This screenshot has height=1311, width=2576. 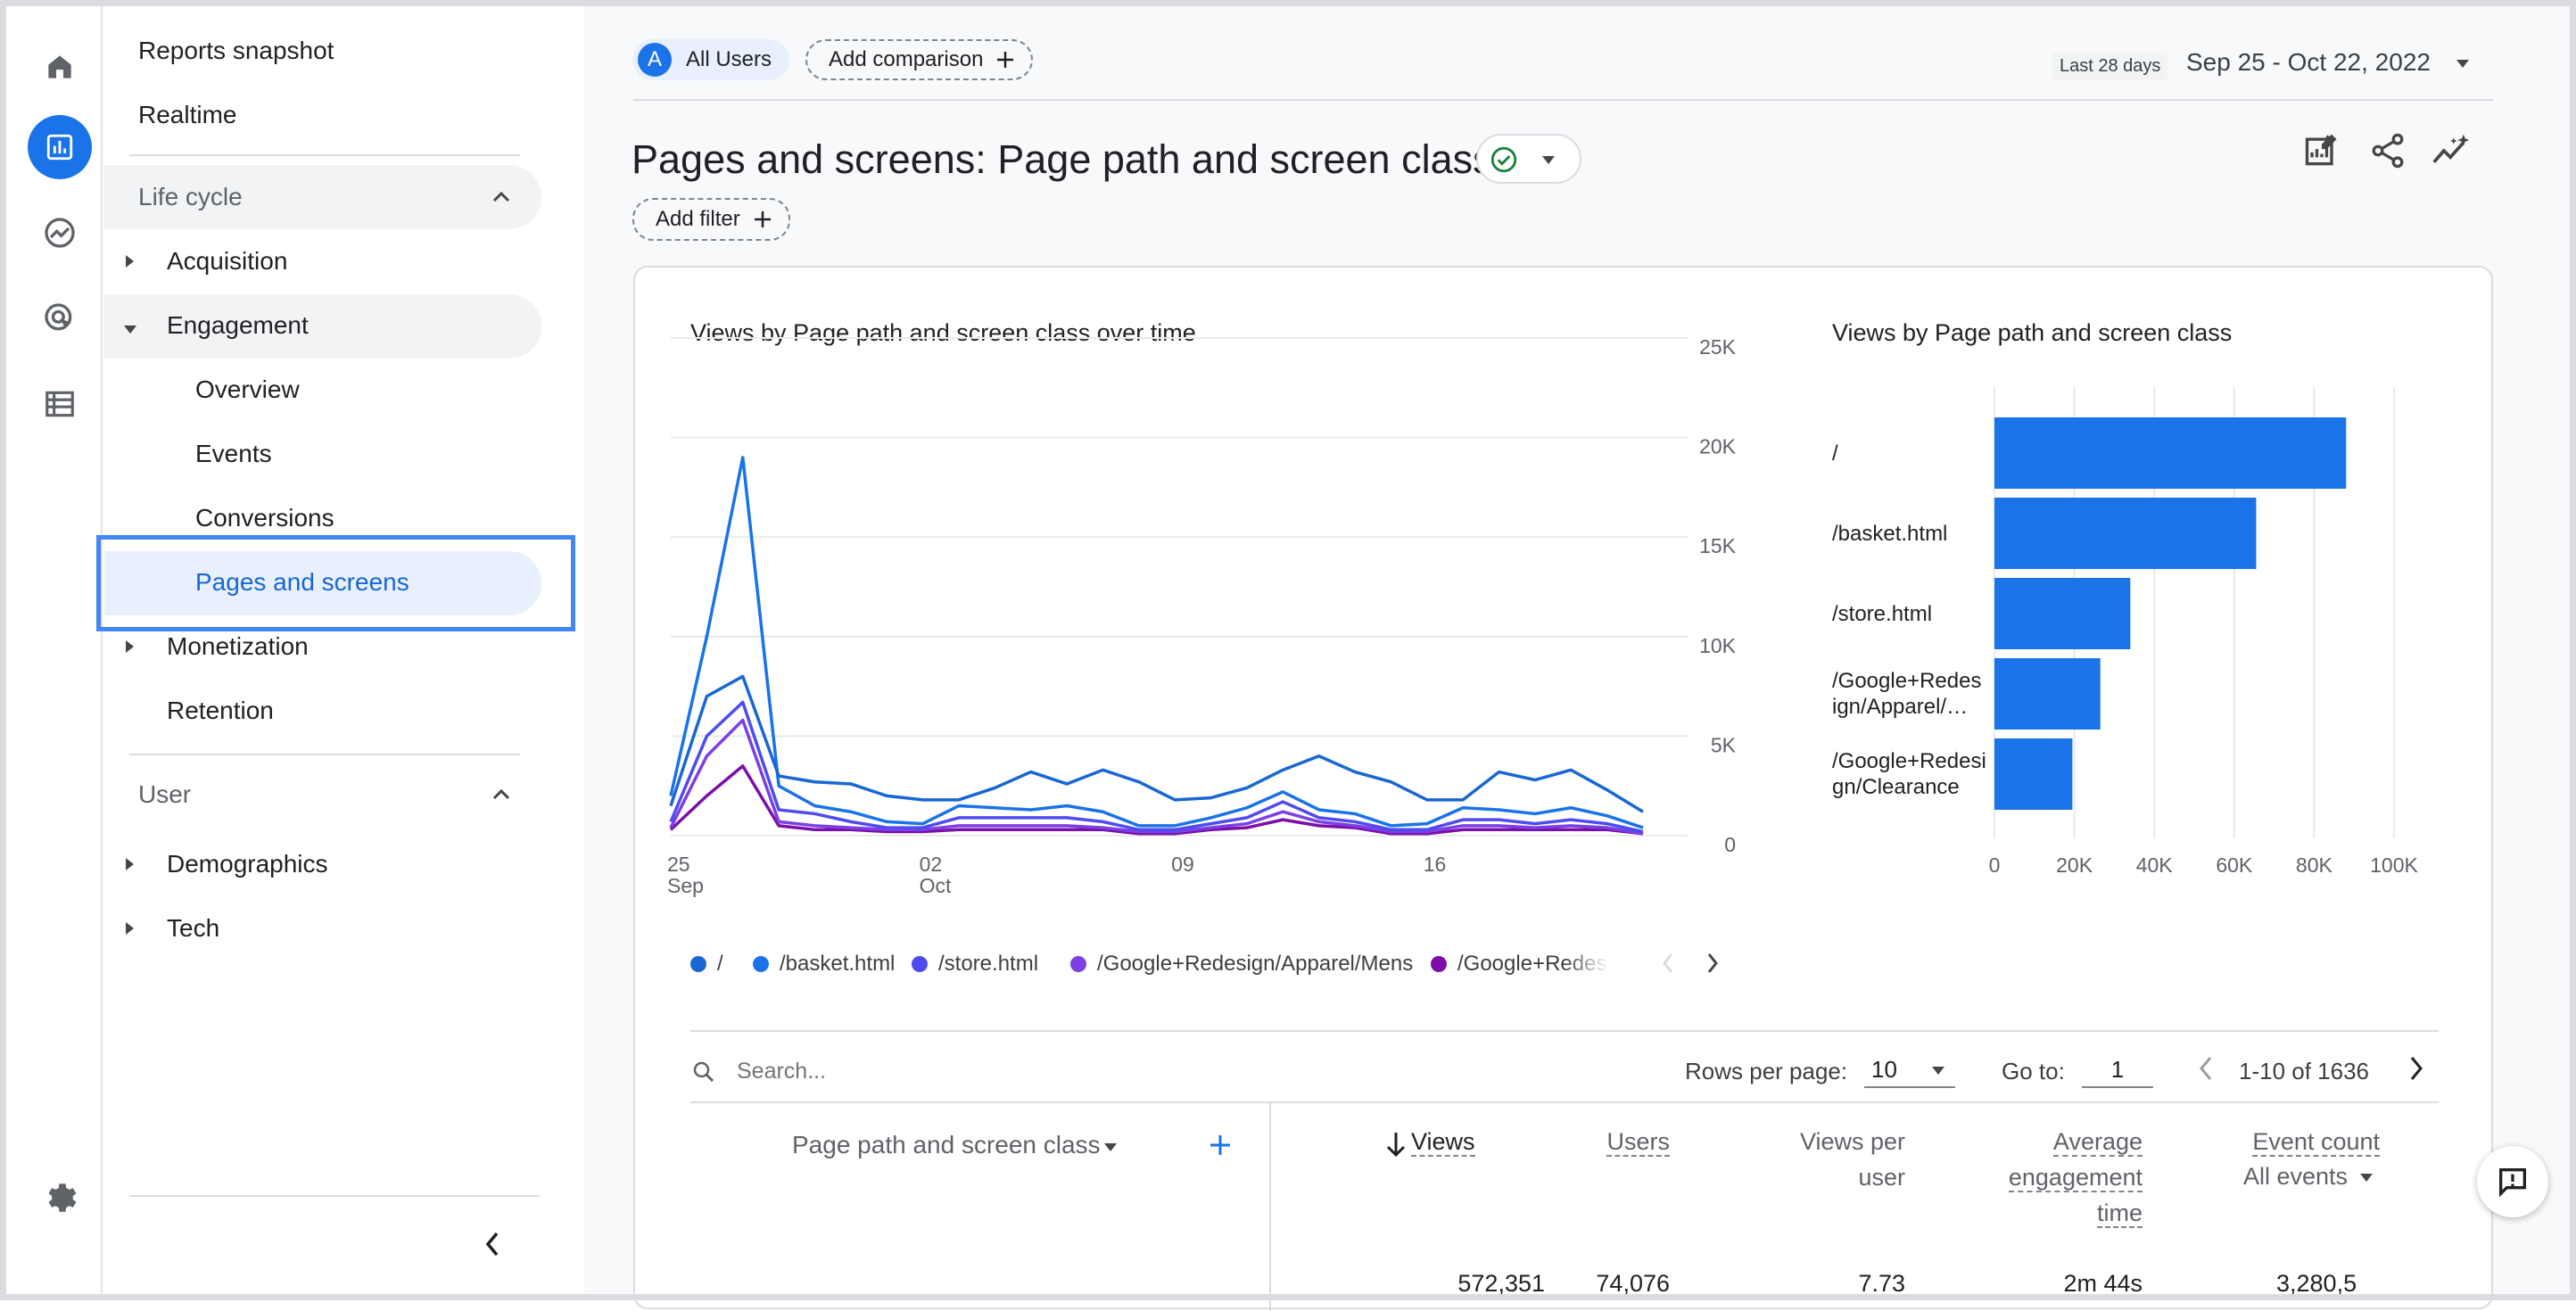 I want to click on goto-input: 1, so click(x=2117, y=1070).